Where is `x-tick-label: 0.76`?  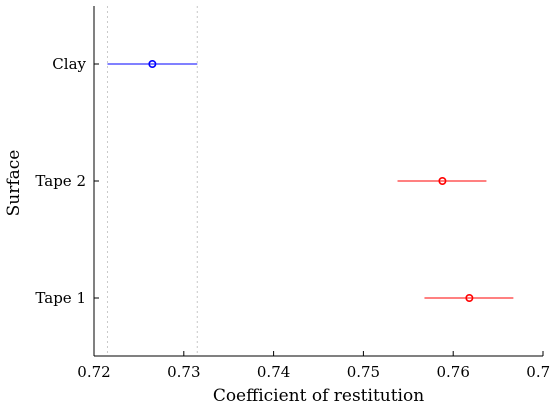
x-tick-label: 0.76 is located at coordinates (452, 372).